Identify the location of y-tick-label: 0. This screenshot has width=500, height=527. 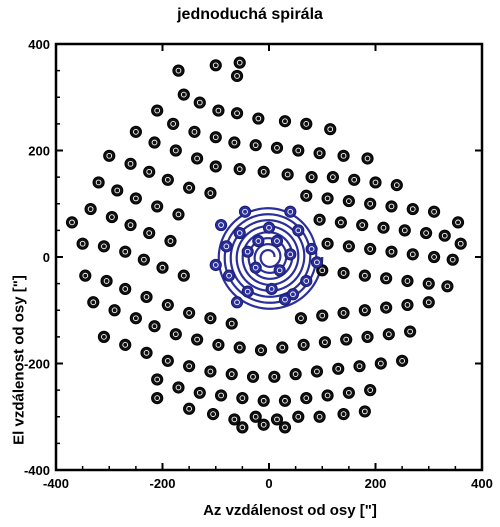
(46, 257).